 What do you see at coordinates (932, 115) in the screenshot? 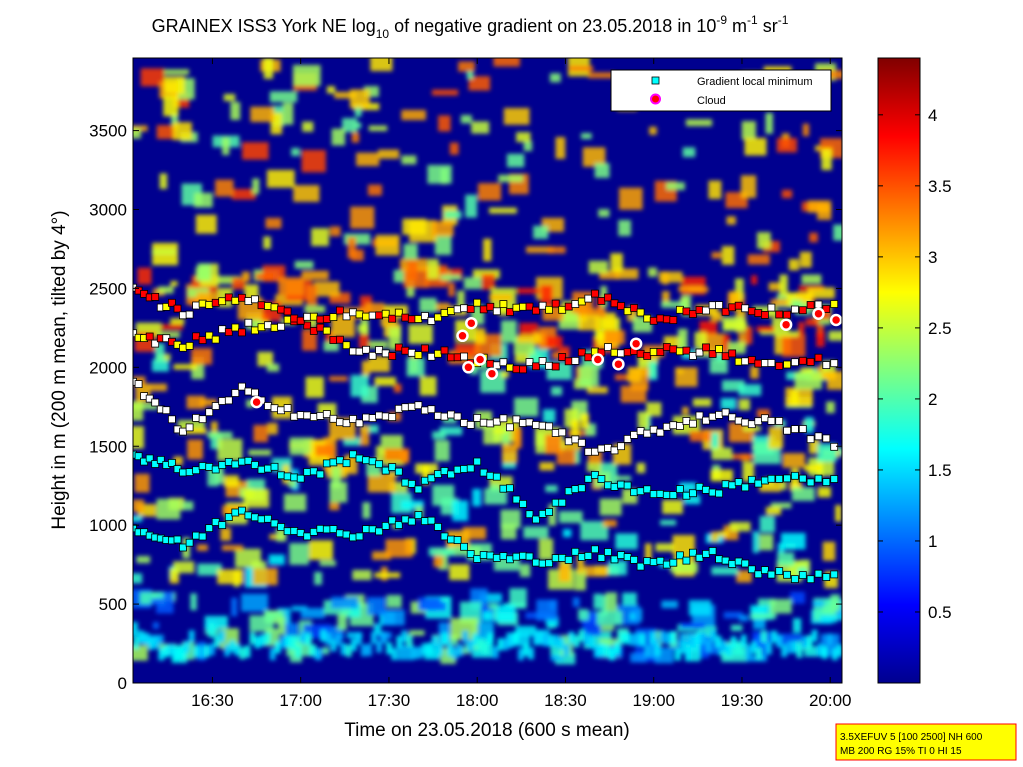
I see `colorbar-tick-label: 4` at bounding box center [932, 115].